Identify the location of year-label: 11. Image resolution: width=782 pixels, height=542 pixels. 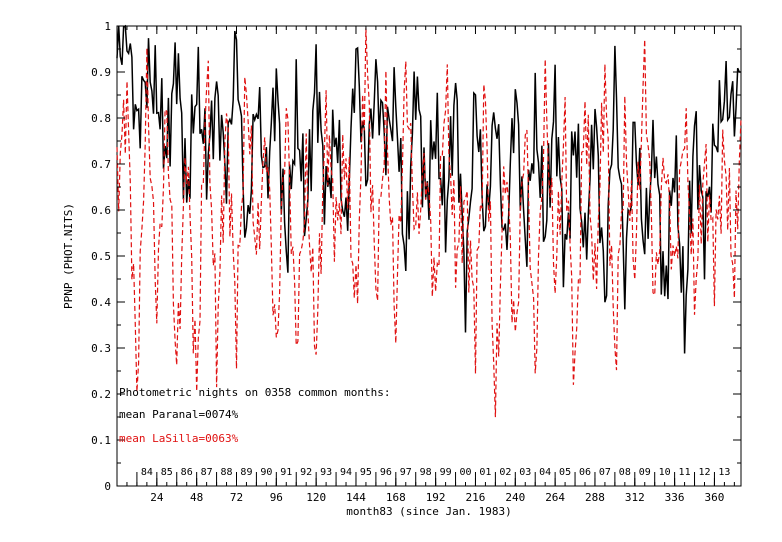
(685, 472).